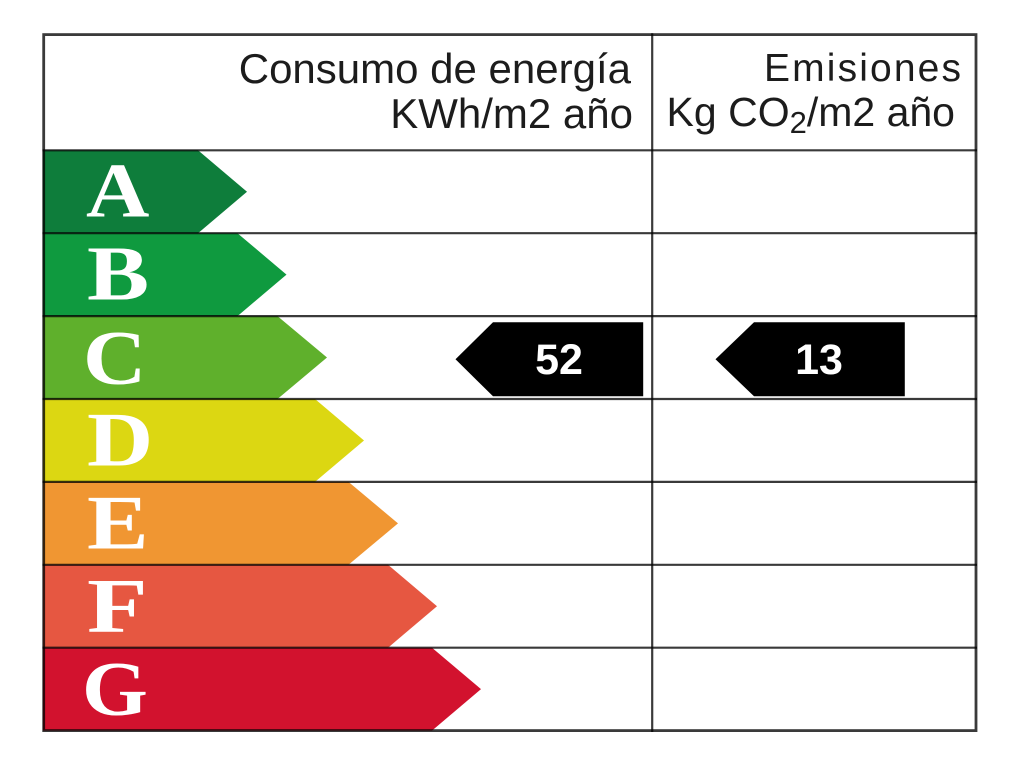 The width and height of the screenshot is (1020, 770). I want to click on svg-text: KWh/m2 año, so click(511, 113).